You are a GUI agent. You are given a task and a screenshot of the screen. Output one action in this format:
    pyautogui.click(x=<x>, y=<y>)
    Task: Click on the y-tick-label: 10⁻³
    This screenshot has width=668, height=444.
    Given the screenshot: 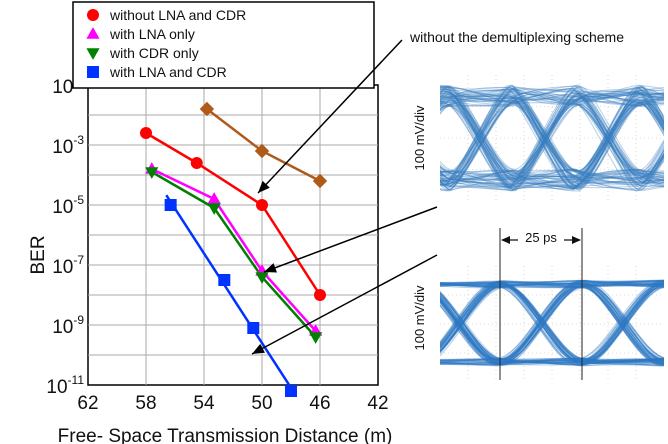 What is the action you would take?
    pyautogui.click(x=68, y=145)
    